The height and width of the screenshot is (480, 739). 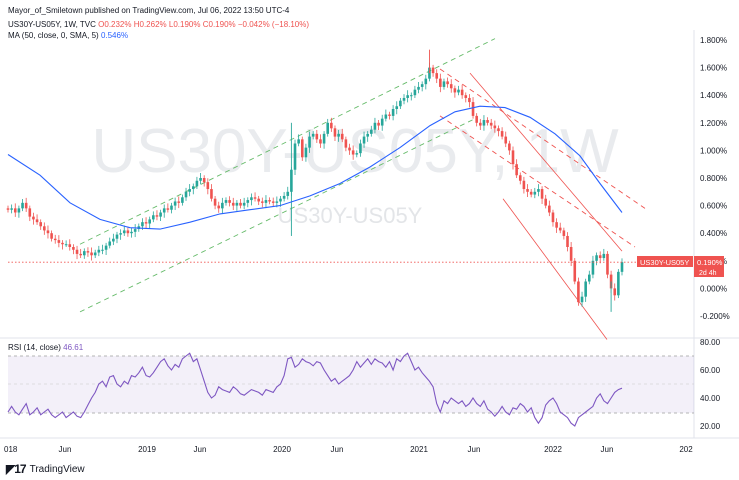 I want to click on tradingview-logo-icon: ◤17, so click(x=16, y=469).